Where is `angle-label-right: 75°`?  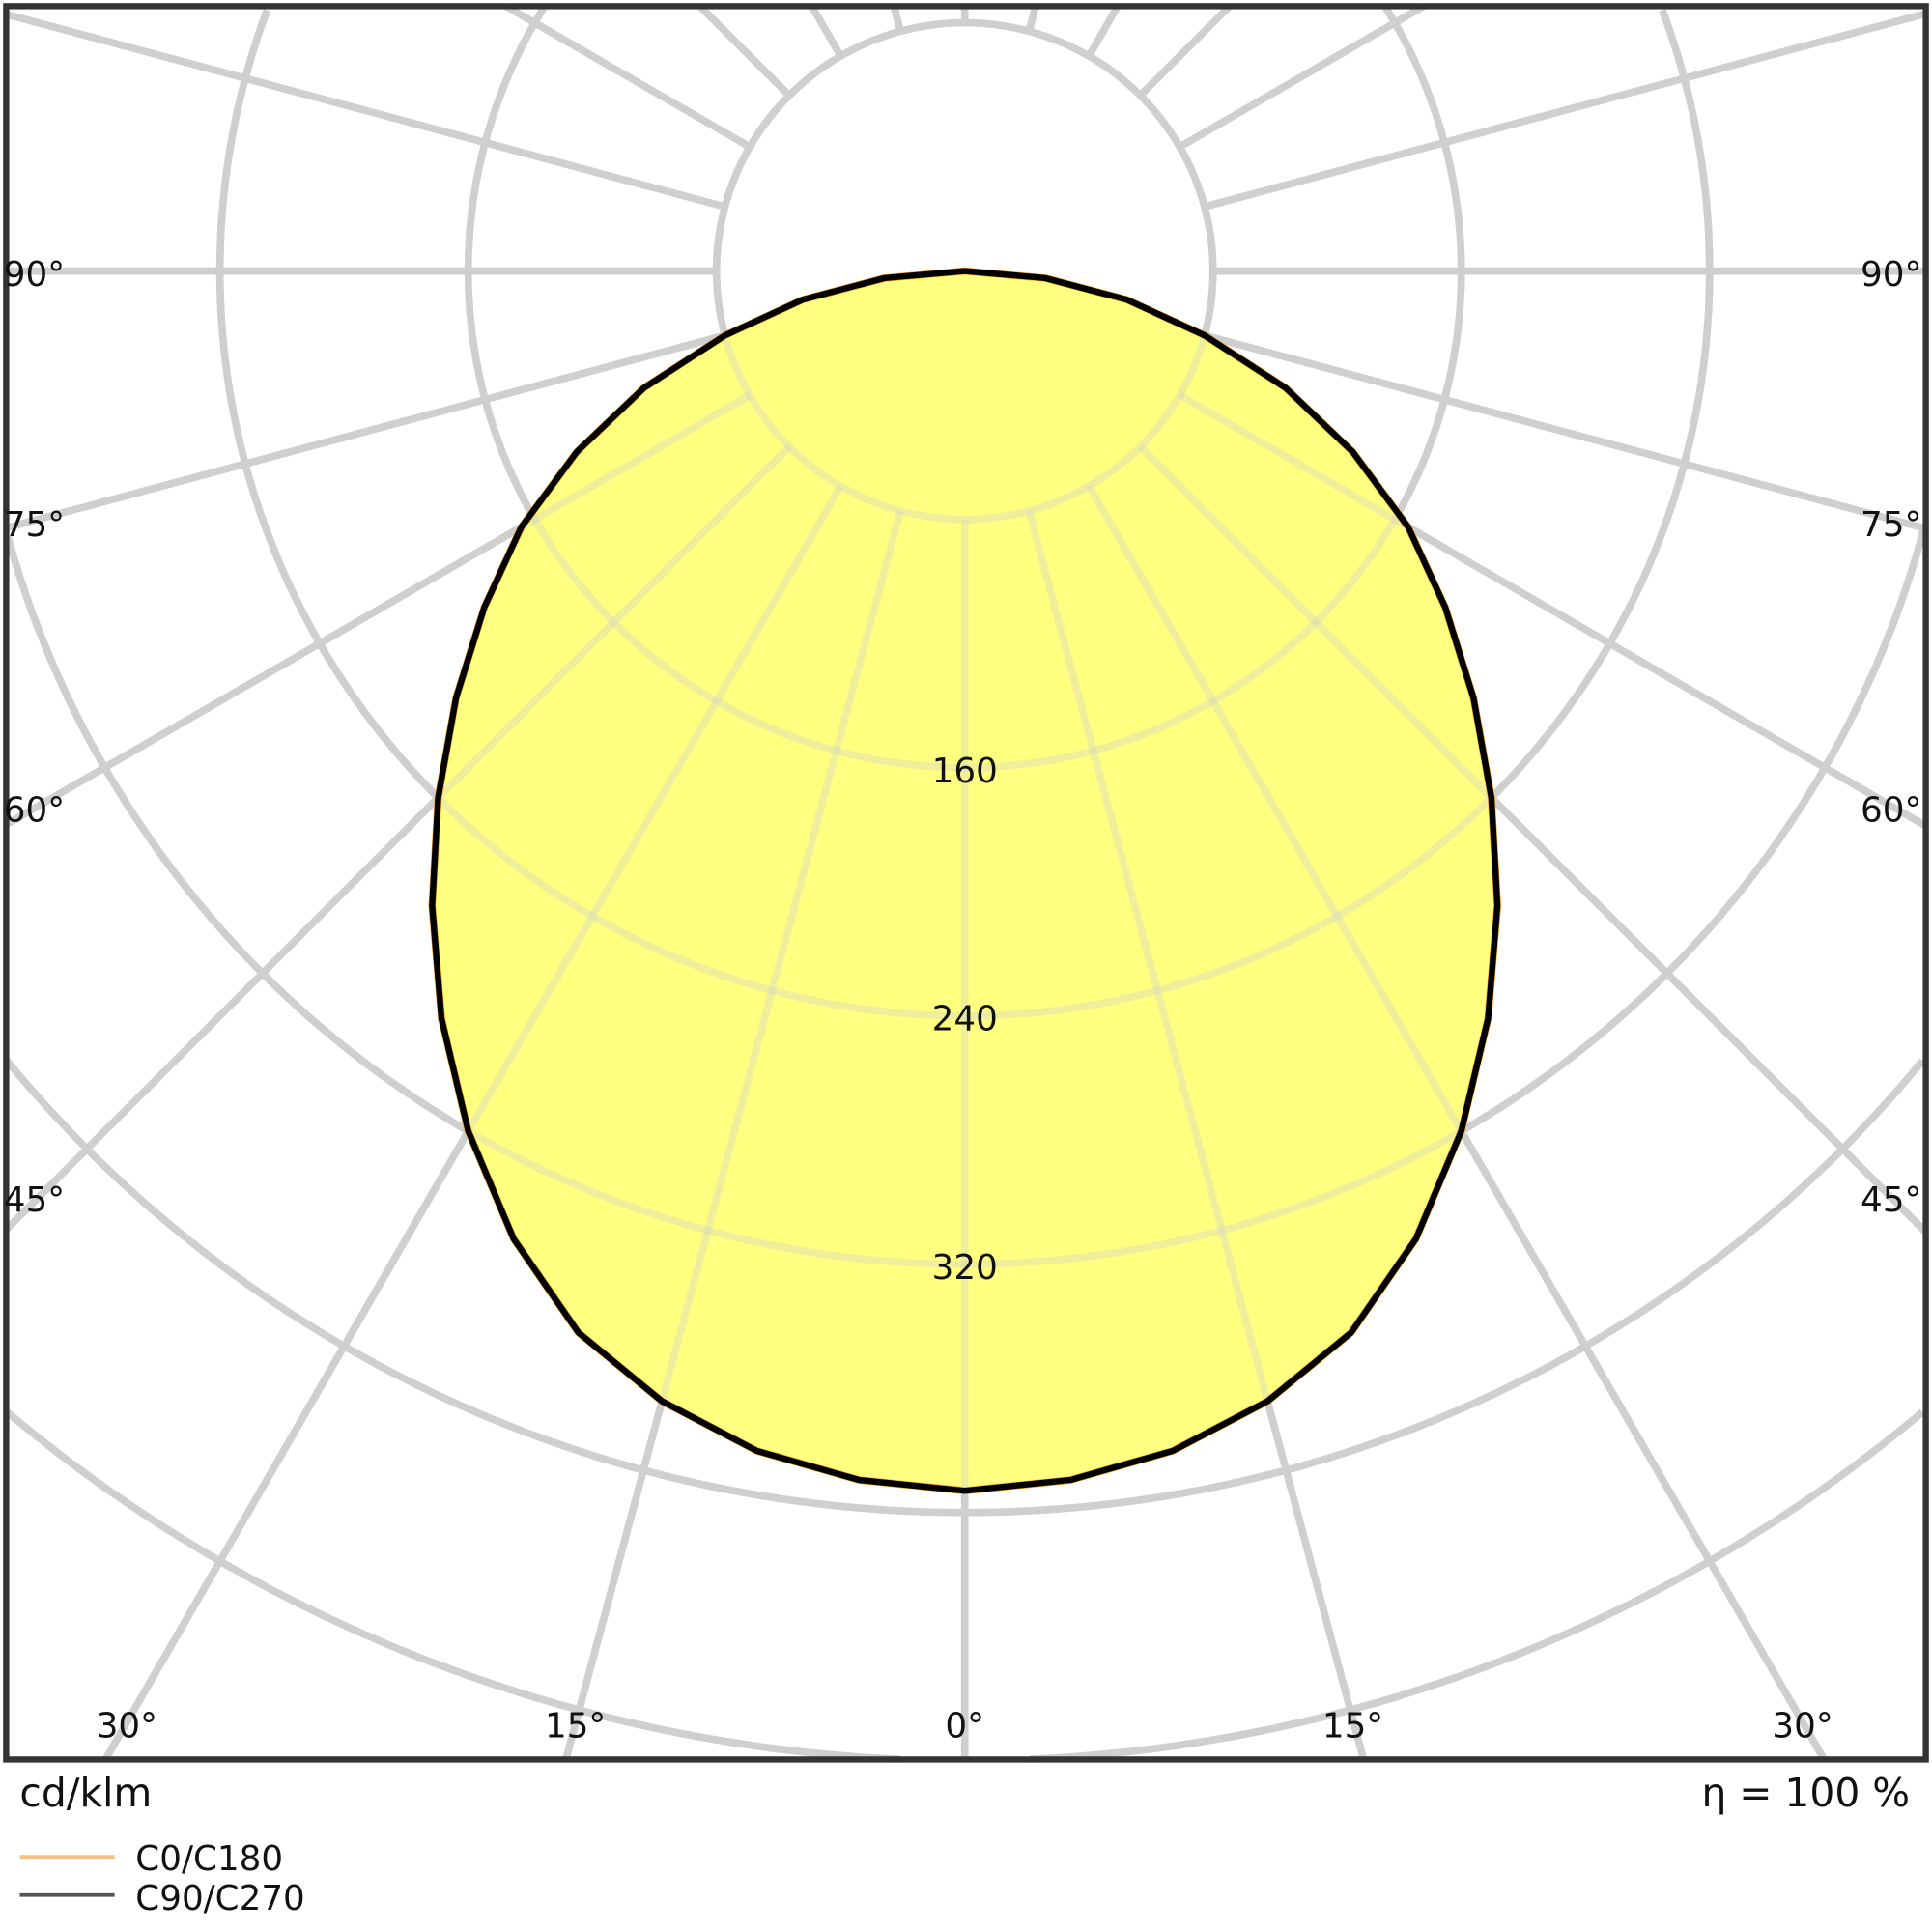
angle-label-right: 75° is located at coordinates (1891, 525).